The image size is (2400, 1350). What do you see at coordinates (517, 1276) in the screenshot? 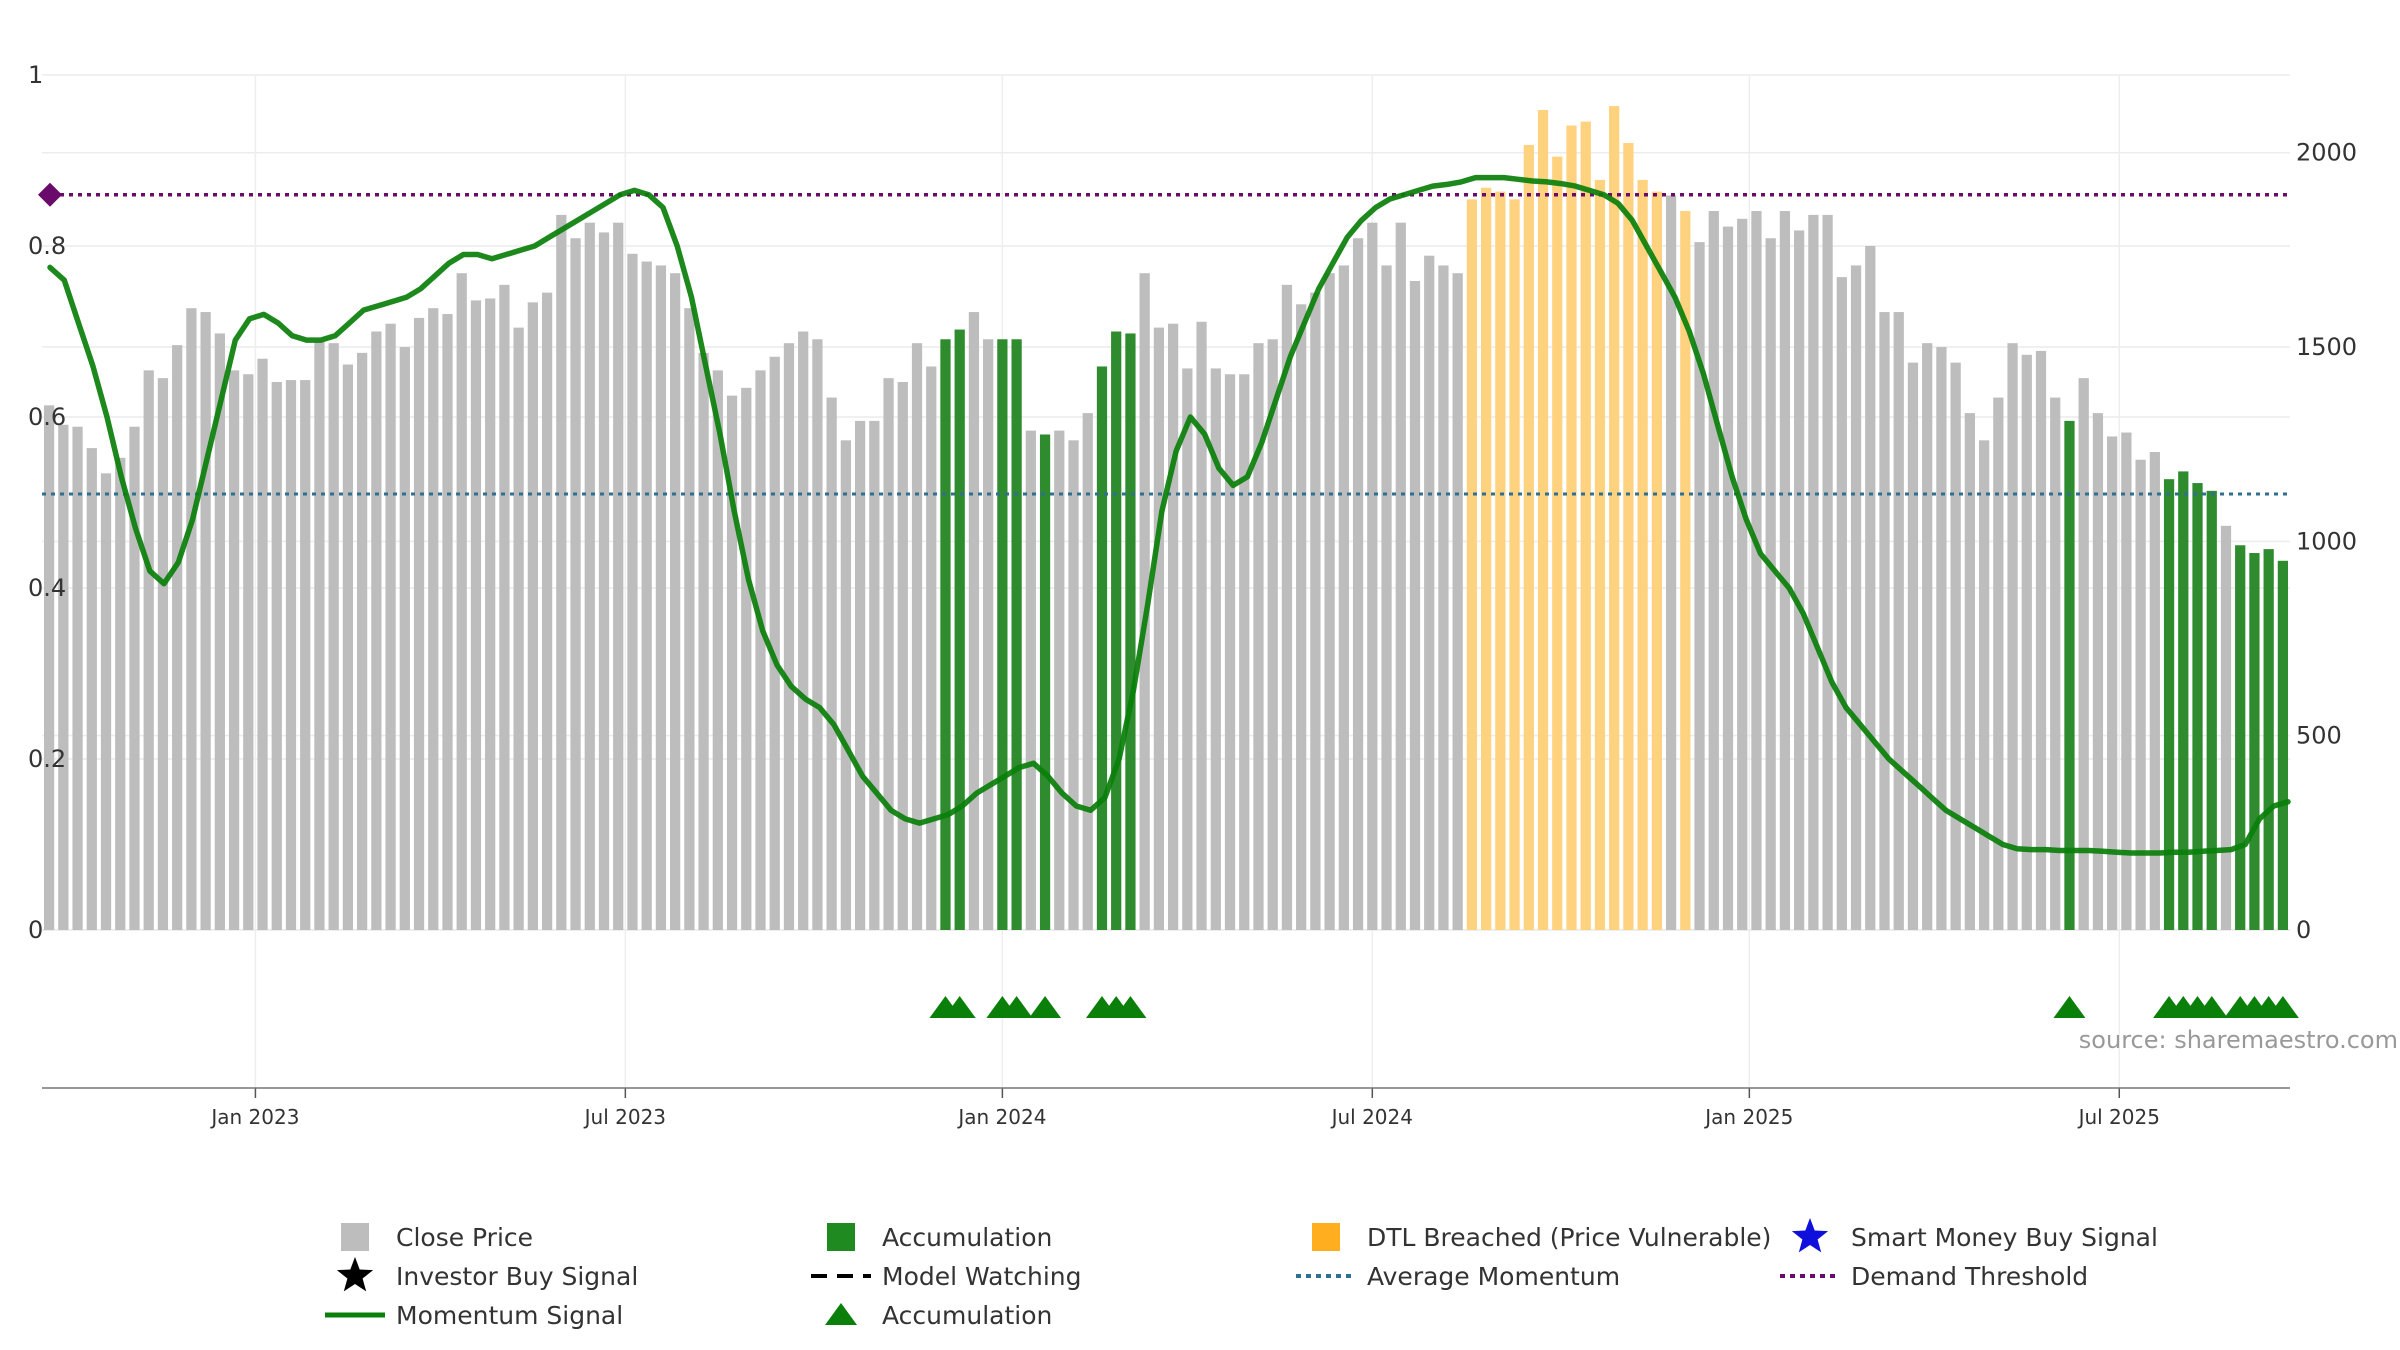
I see `legend-label: Investor Buy Signal` at bounding box center [517, 1276].